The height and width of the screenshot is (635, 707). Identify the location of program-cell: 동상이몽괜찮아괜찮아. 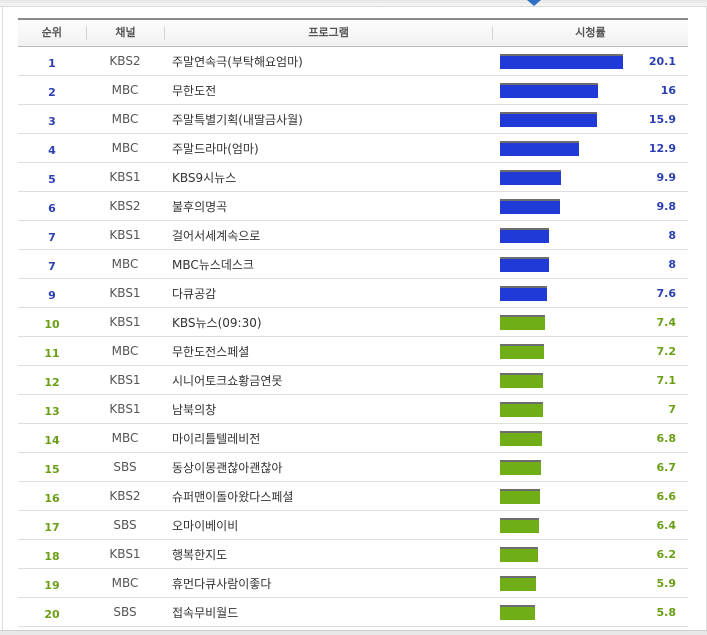
(227, 467).